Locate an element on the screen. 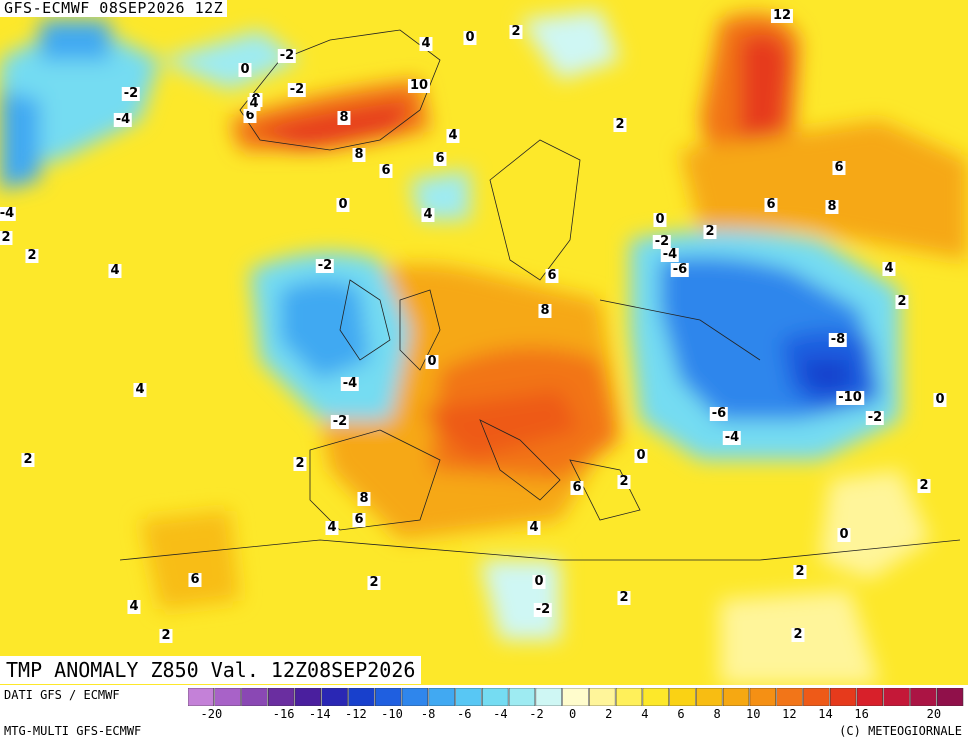  color-scale is located at coordinates (576, 697).